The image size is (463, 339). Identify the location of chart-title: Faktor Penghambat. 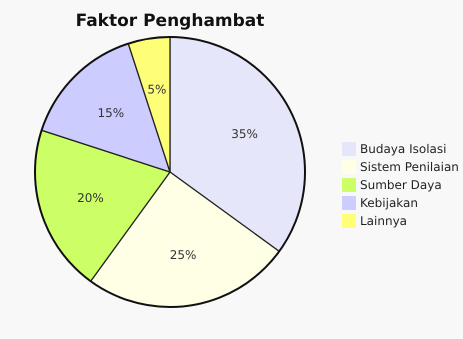
(170, 21).